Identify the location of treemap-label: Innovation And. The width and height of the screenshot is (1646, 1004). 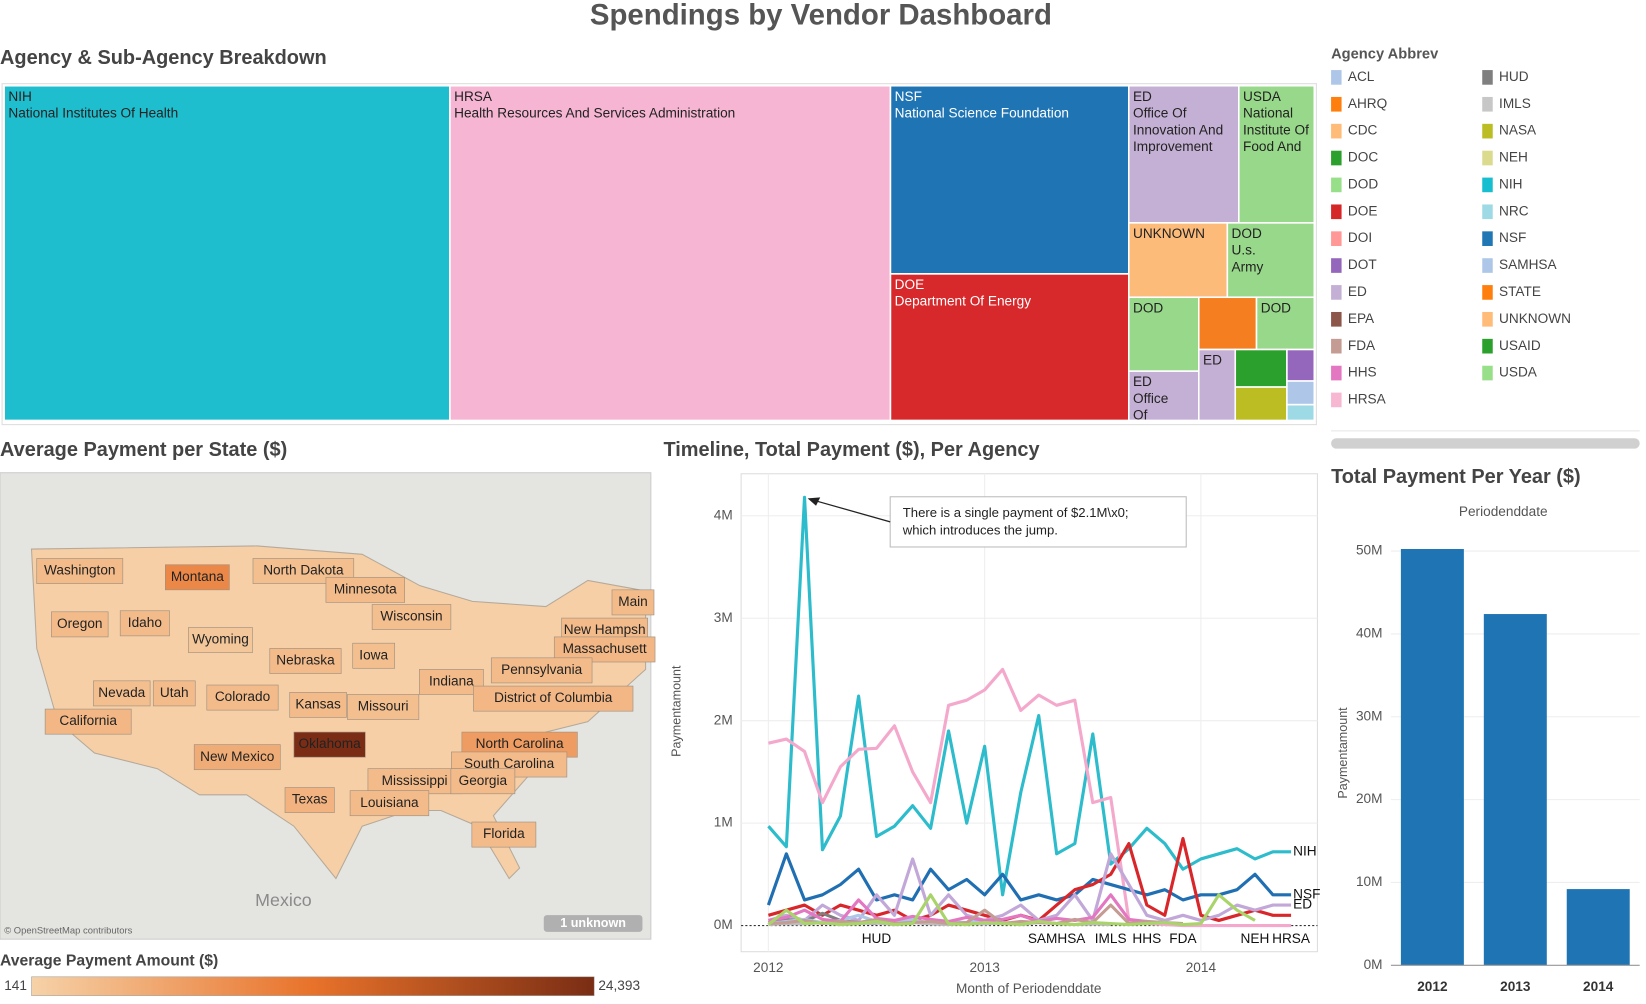
(1178, 129).